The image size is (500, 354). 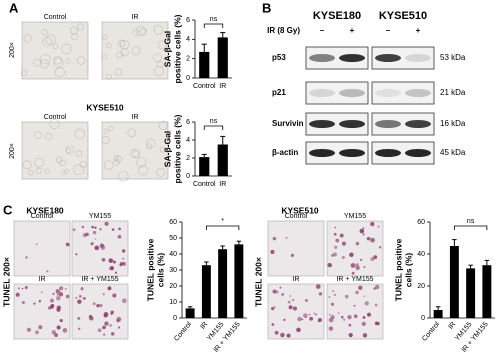 What do you see at coordinates (300, 210) in the screenshot?
I see `micrograph-title: KYSE510` at bounding box center [300, 210].